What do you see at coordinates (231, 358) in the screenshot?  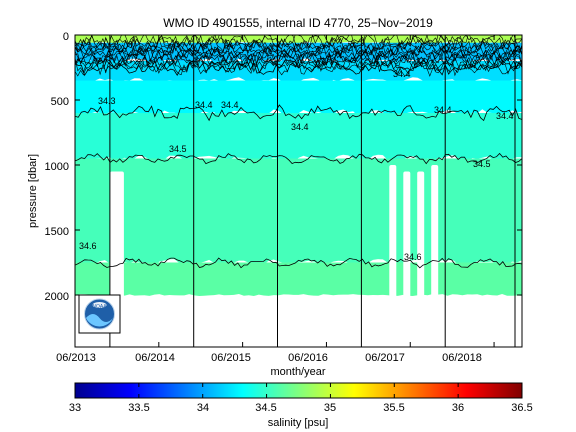 I see `x-tick-label: 06/2015` at bounding box center [231, 358].